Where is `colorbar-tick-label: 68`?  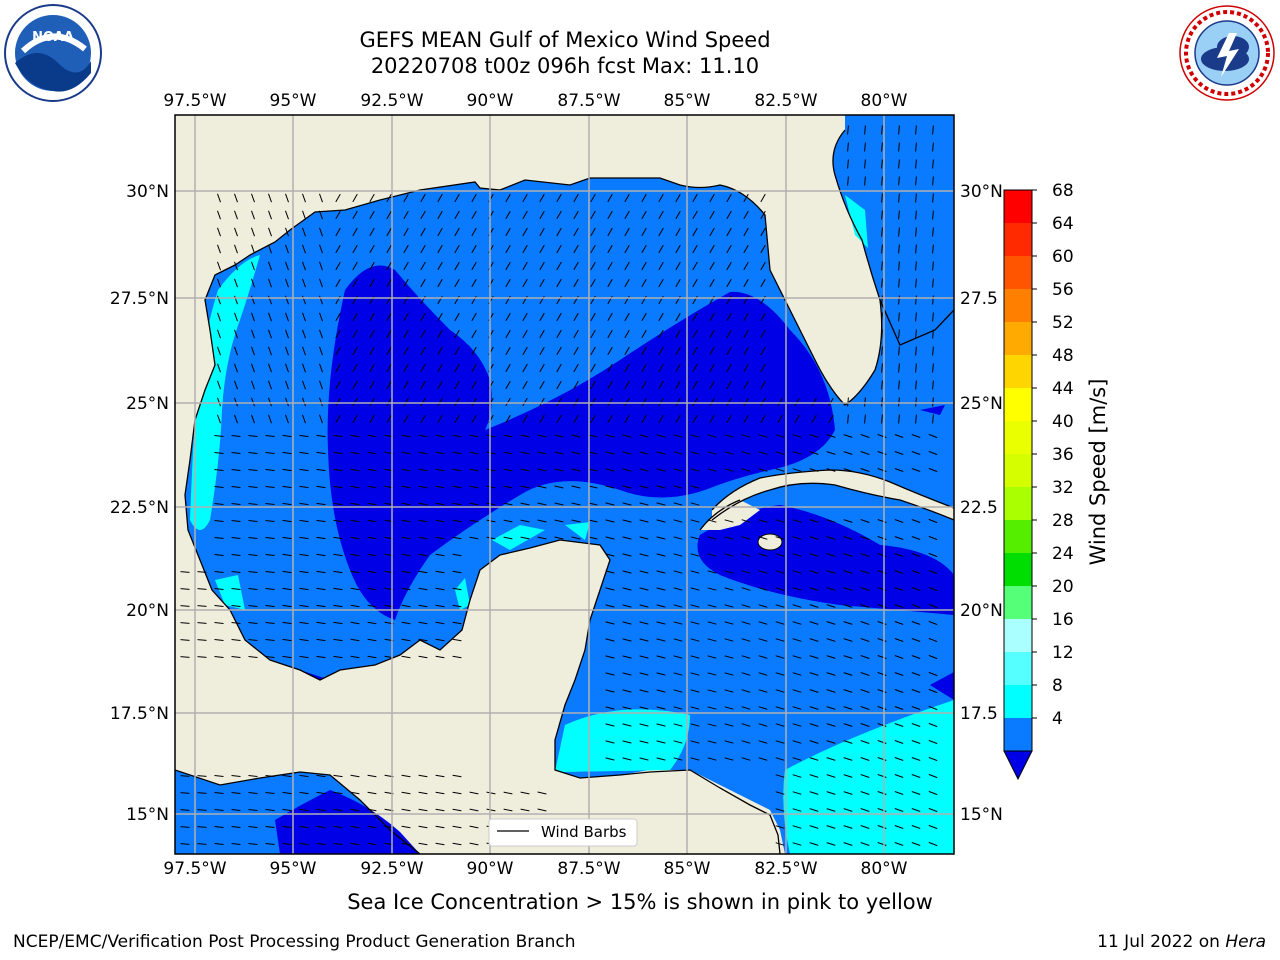
colorbar-tick-label: 68 is located at coordinates (1063, 191).